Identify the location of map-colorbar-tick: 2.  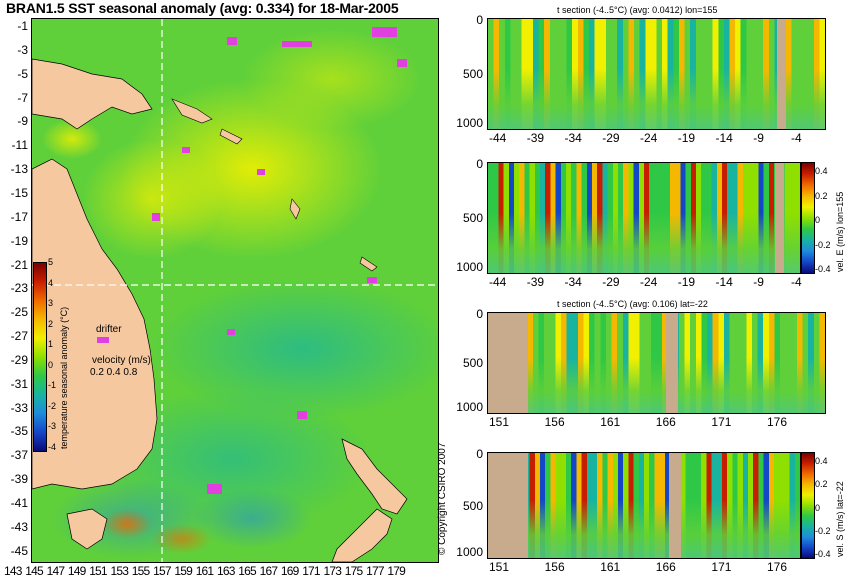
(51, 323).